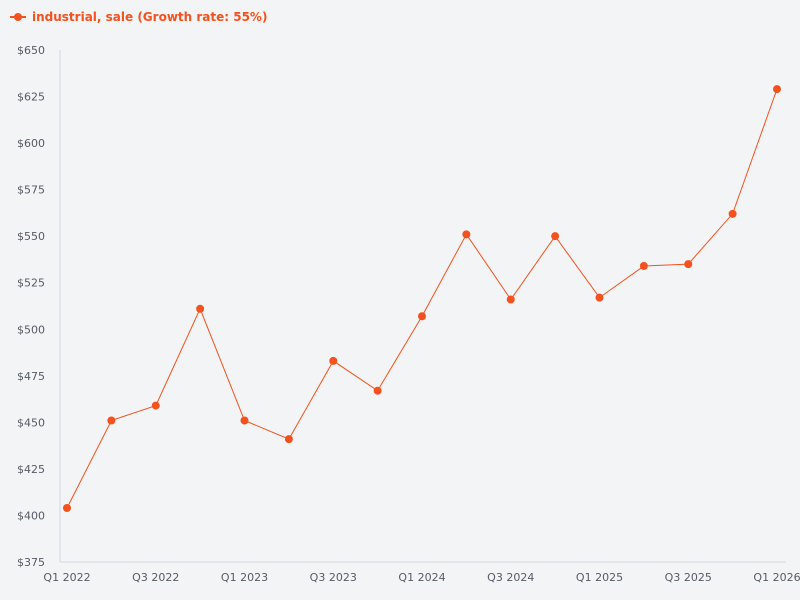  Describe the element at coordinates (155, 577) in the screenshot. I see `x-tick-label: Q3 2022` at that location.